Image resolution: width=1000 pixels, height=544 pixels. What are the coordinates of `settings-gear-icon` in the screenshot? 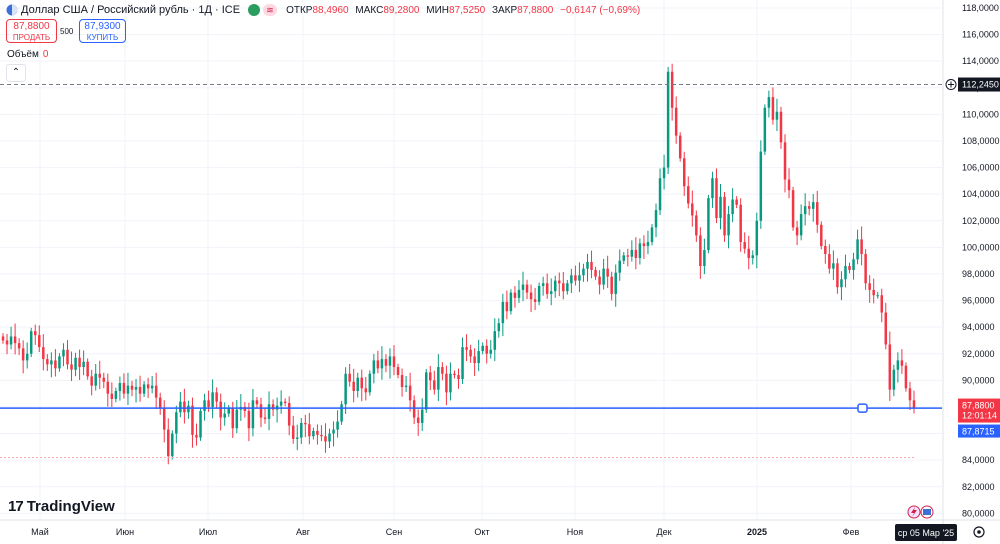 It's located at (979, 532).